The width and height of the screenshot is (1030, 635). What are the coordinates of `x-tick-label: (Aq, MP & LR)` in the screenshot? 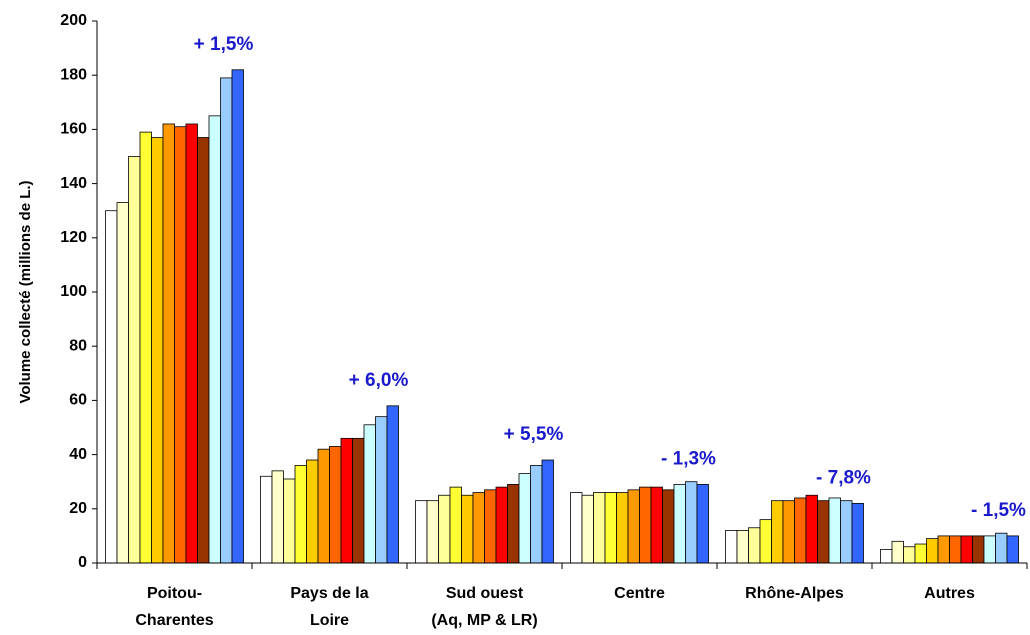 It's located at (484, 620).